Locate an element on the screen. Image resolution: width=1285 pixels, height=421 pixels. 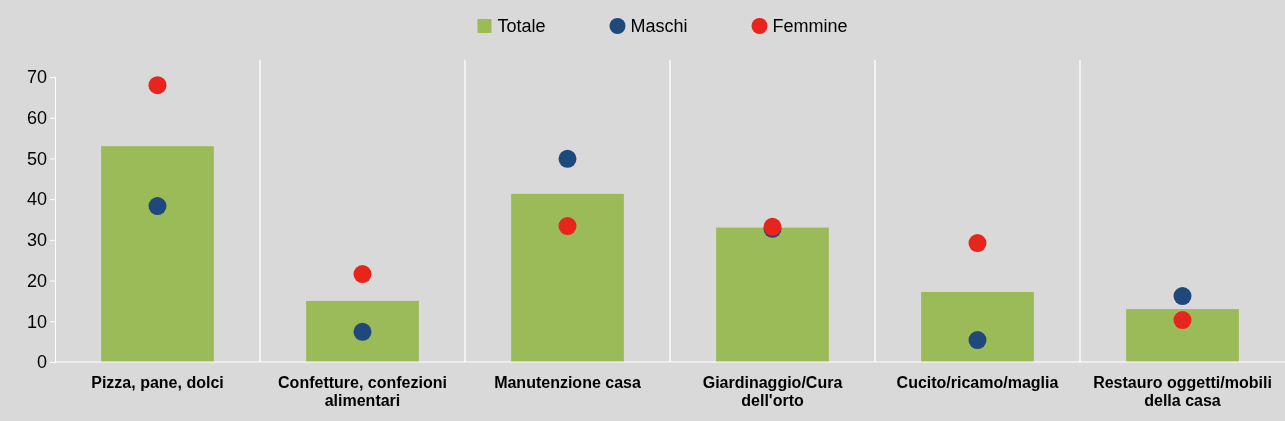
y-tick-label: 20 is located at coordinates (36, 280).